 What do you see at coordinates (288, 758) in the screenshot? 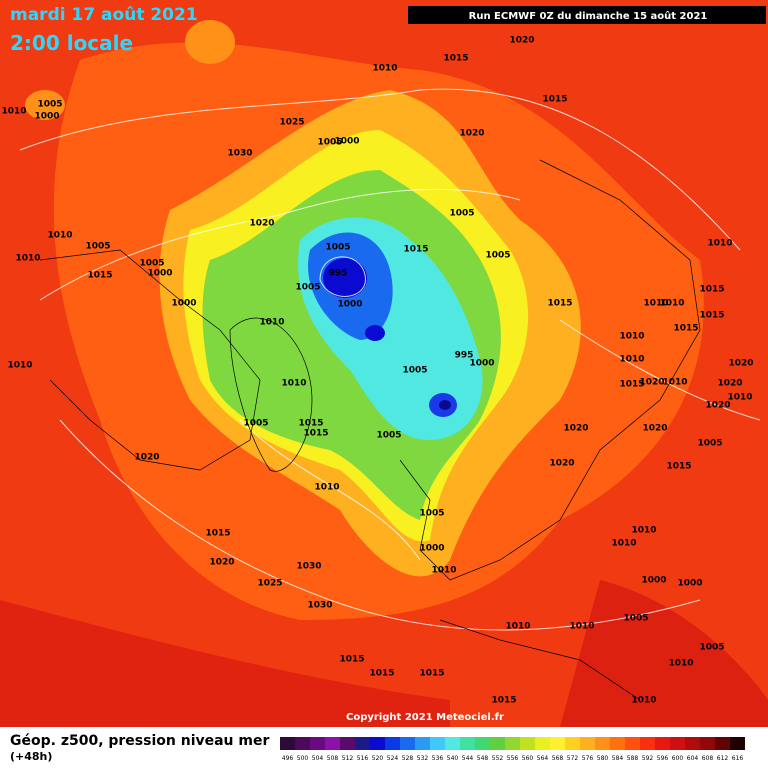
I see `scale-label: 496` at bounding box center [288, 758].